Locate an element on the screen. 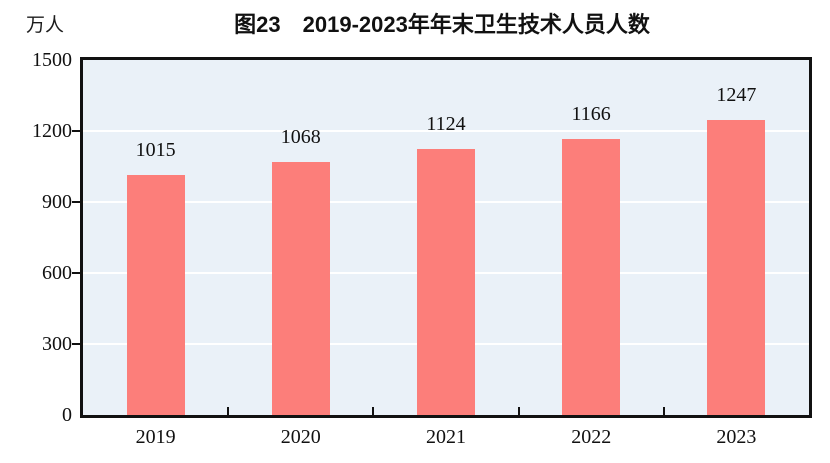 Image resolution: width=830 pixels, height=463 pixels. y-axis-tick-label: 1500 is located at coordinates (52, 60).